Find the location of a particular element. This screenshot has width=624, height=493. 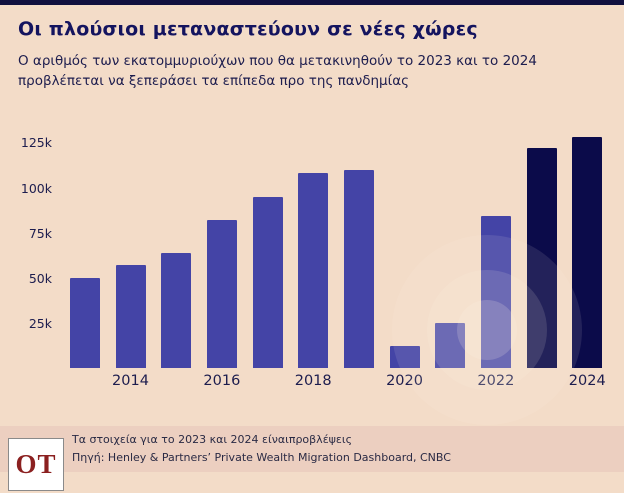

bar-2024 is located at coordinates (587, 252).